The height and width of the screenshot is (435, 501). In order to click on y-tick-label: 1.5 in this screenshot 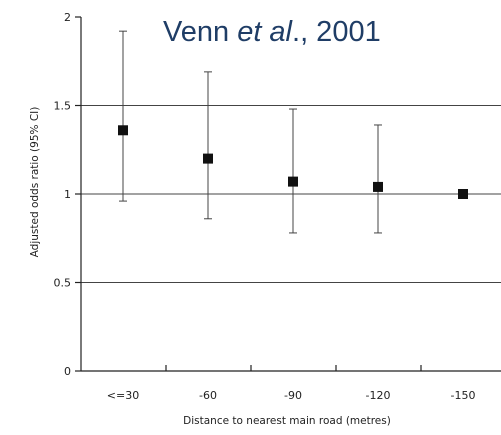, I will do `click(63, 106)`.